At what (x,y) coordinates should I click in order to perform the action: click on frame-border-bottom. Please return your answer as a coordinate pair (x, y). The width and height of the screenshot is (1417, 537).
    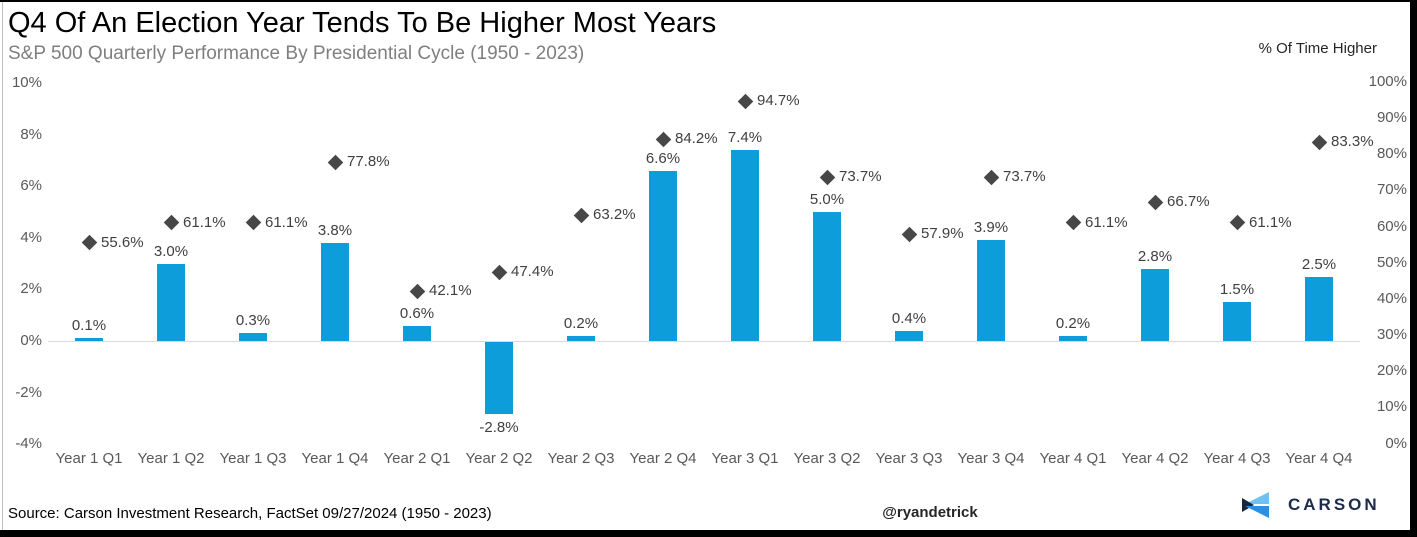
    Looking at the image, I should click on (708, 533).